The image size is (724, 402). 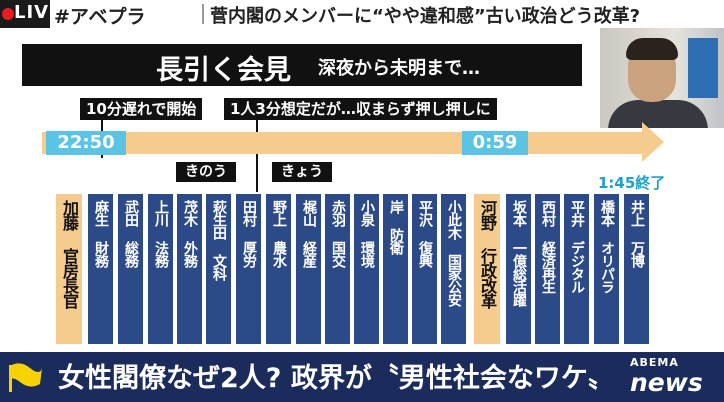 What do you see at coordinates (302, 172) in the screenshot?
I see `day-label-today: きょう` at bounding box center [302, 172].